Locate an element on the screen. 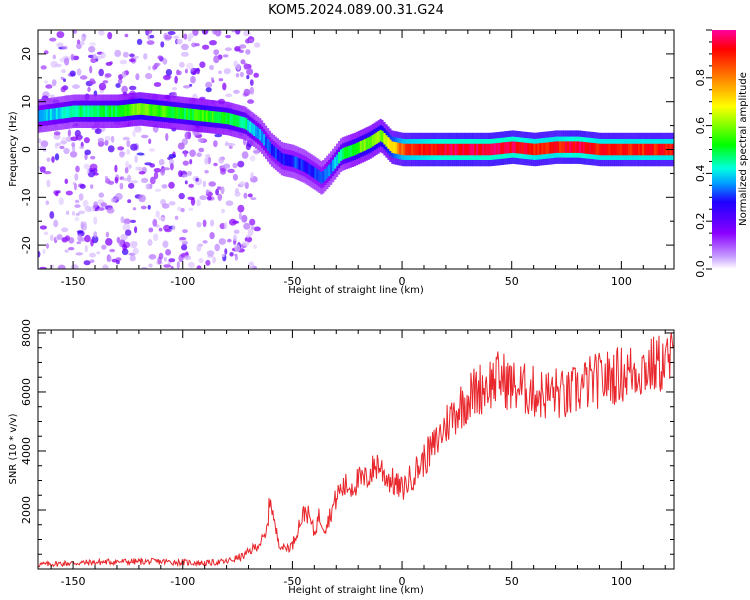  x-tick-label: -50 is located at coordinates (292, 581).